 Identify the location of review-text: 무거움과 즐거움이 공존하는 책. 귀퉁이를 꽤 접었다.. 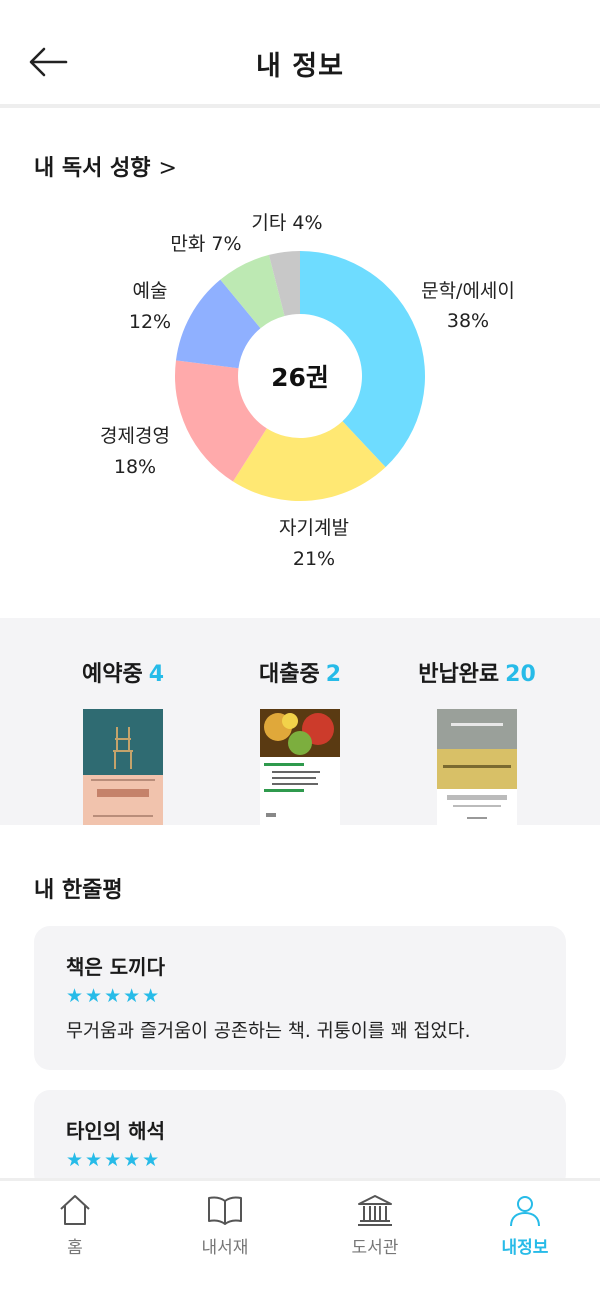
(268, 1031).